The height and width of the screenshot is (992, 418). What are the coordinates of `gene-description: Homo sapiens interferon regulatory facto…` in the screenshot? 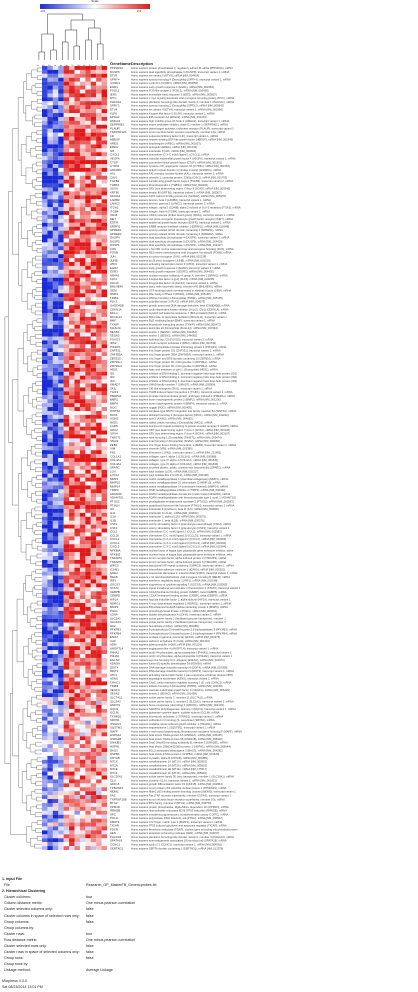 It's located at (174, 581).